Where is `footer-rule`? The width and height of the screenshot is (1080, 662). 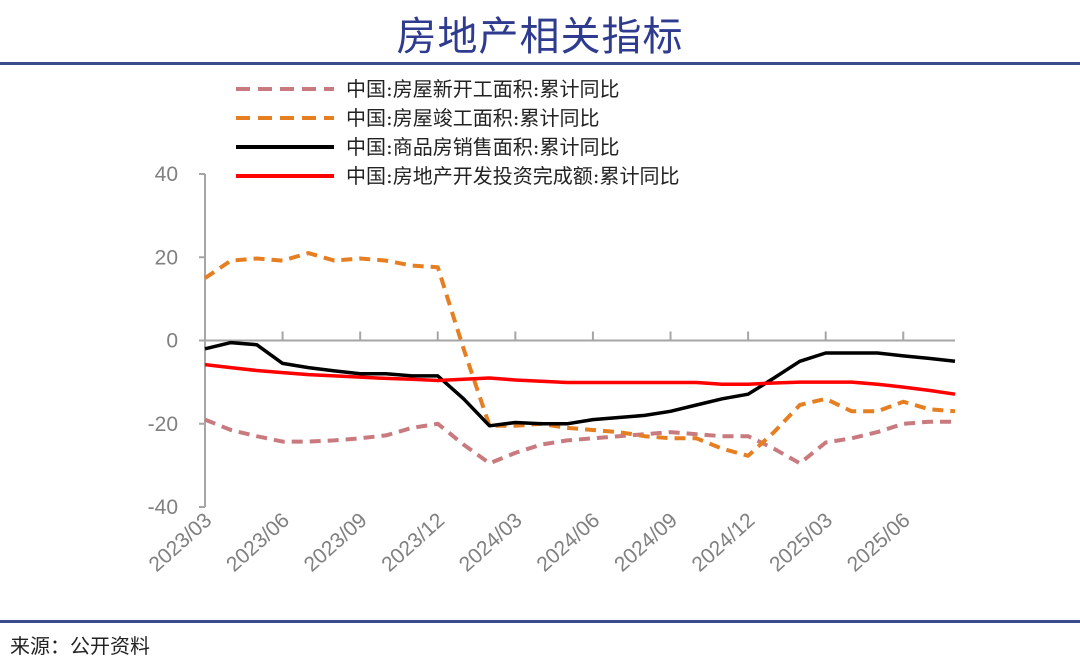
footer-rule is located at coordinates (540, 621).